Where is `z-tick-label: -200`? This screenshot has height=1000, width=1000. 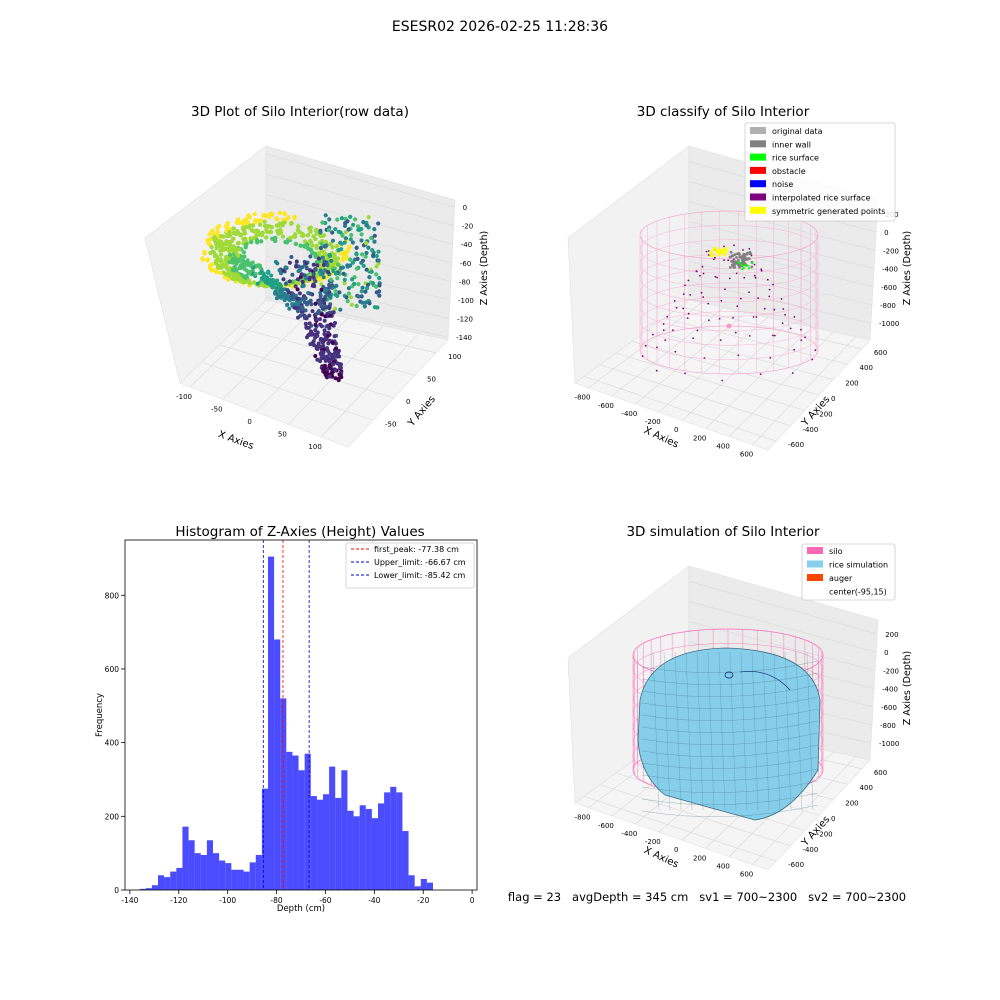
z-tick-label: -200 is located at coordinates (891, 671).